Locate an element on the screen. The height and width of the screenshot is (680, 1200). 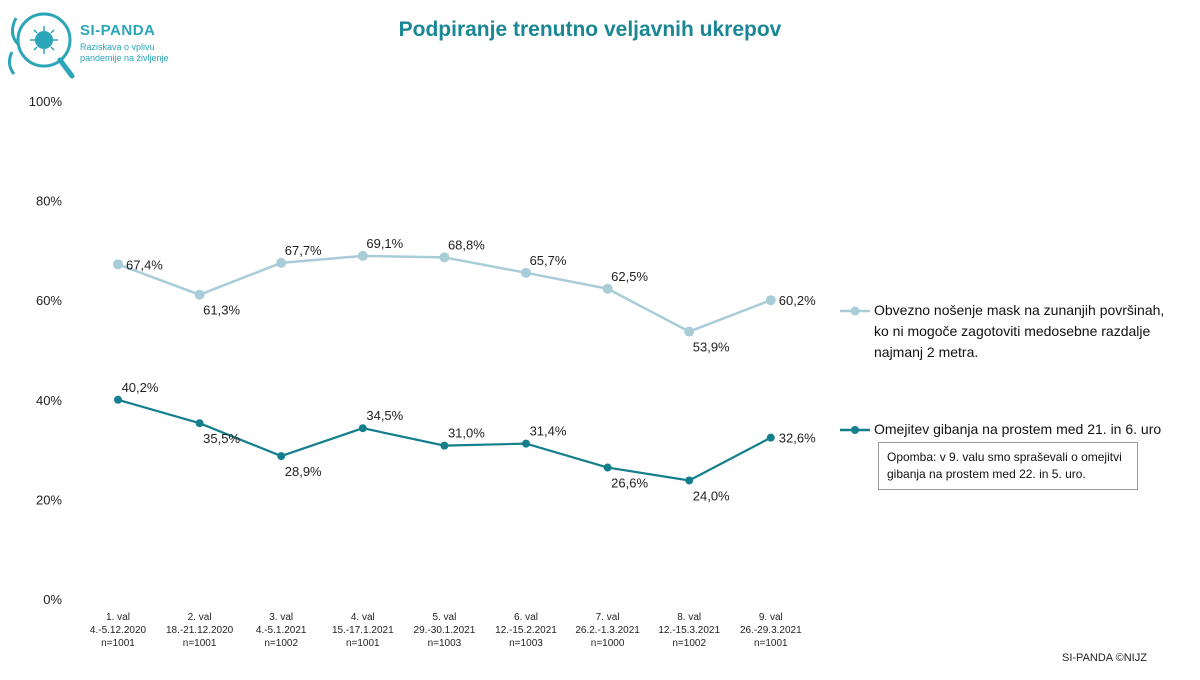
data-label: 28,9% is located at coordinates (303, 471).